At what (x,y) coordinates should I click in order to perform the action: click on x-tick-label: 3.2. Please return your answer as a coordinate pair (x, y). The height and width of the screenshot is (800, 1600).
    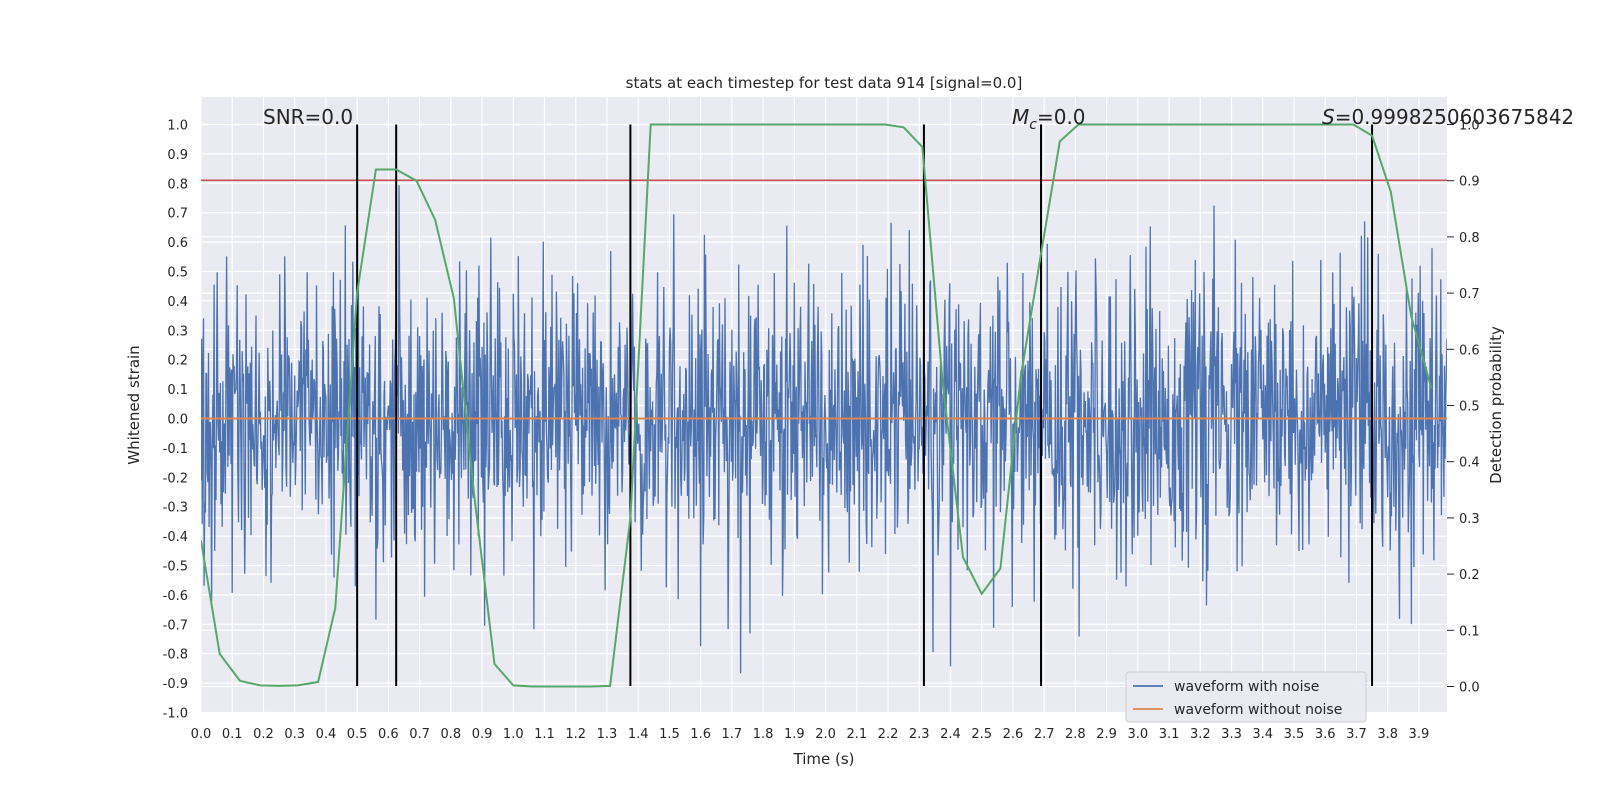
    Looking at the image, I should click on (1200, 734).